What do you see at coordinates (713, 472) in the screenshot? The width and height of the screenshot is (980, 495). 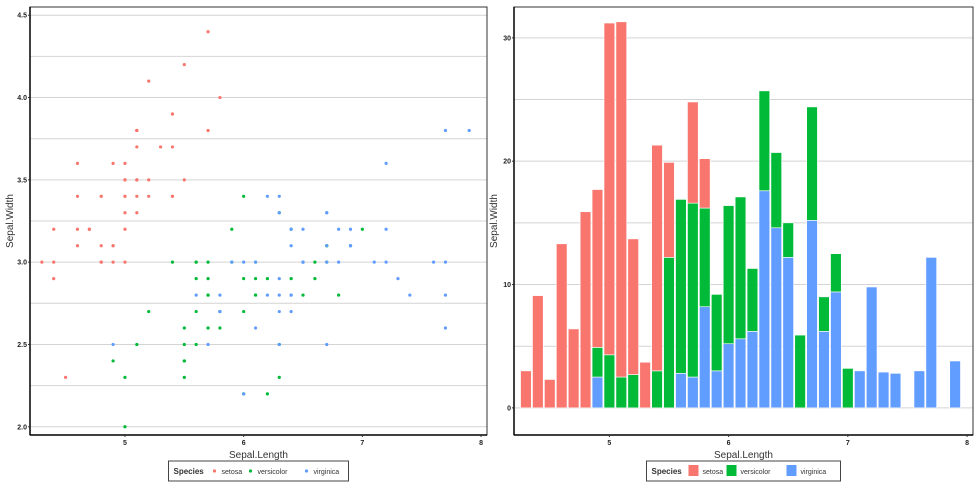 I see `legend-label-setosa: setosa` at bounding box center [713, 472].